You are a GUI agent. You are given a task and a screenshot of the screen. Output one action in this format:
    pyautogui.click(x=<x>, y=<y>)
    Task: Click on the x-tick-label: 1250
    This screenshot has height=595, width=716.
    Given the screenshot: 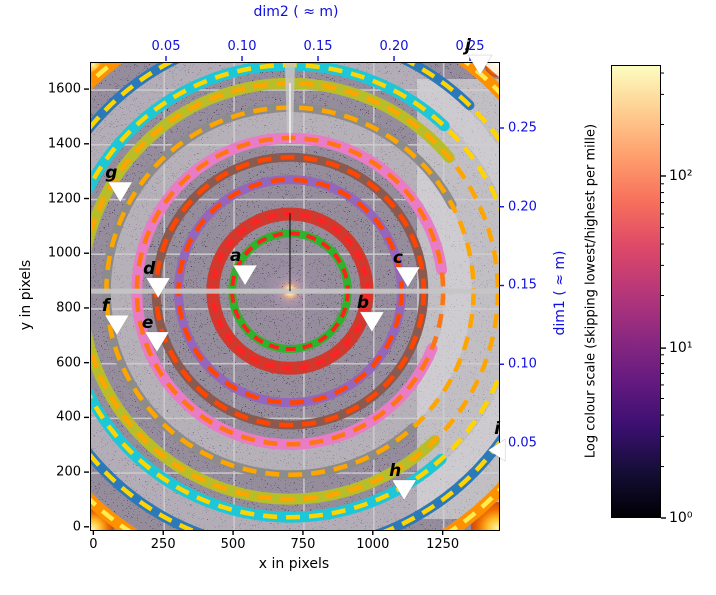 What is the action you would take?
    pyautogui.click(x=443, y=544)
    